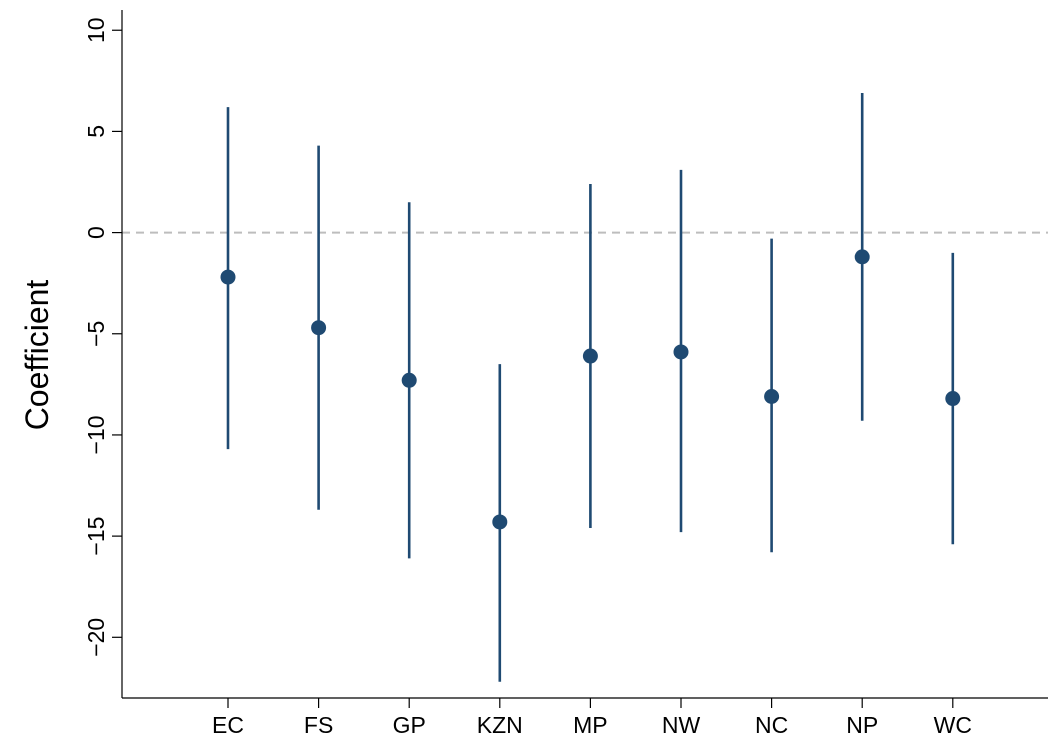  What do you see at coordinates (681, 725) in the screenshot?
I see `x-tick-label: NW` at bounding box center [681, 725].